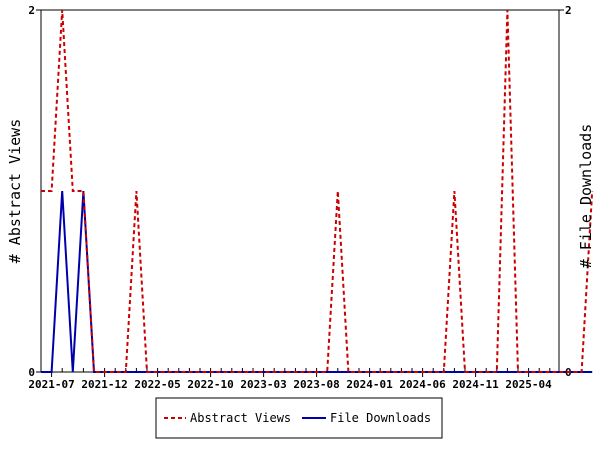 The height and width of the screenshot is (450, 600). Describe the element at coordinates (31, 372) in the screenshot. I see `y-tick-label-left: 0` at that location.